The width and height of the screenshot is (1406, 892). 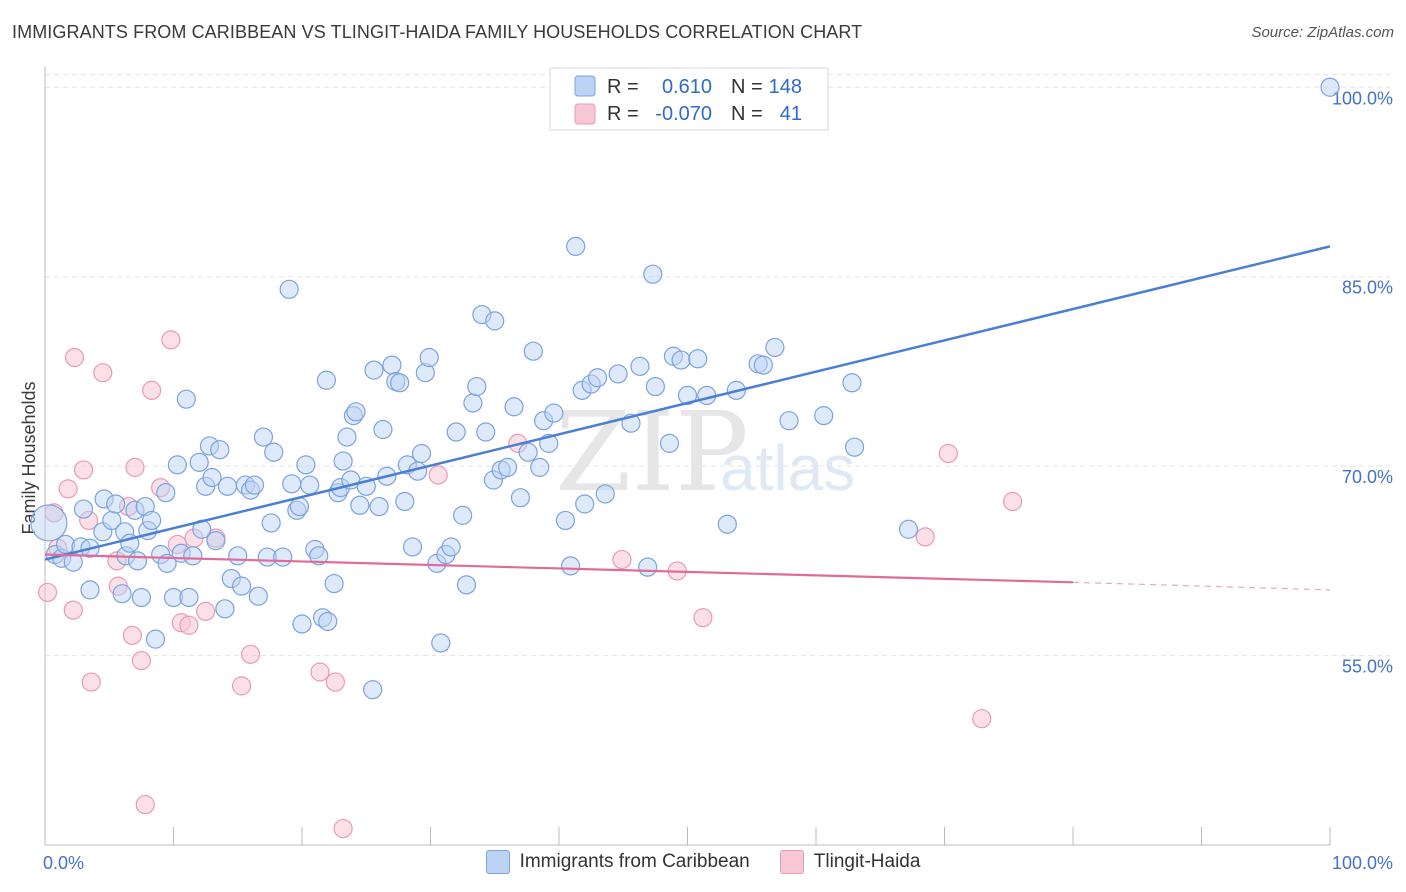 I want to click on legend-label-caribbean: Immigrants from Caribbean, so click(x=634, y=861).